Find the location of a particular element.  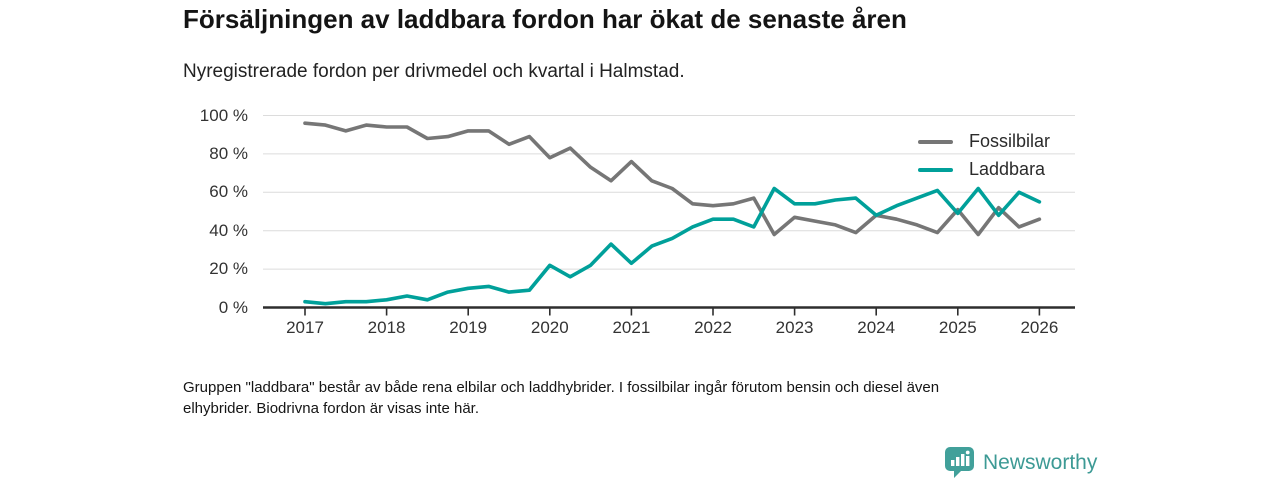

logo-bar-tall is located at coordinates (963, 460).